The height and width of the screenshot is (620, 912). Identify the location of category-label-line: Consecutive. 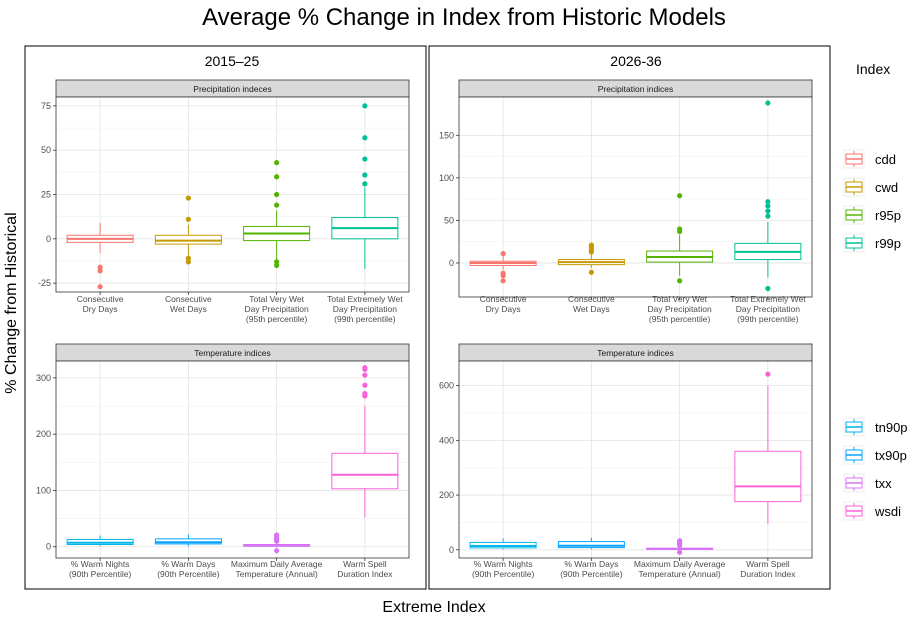
(188, 299).